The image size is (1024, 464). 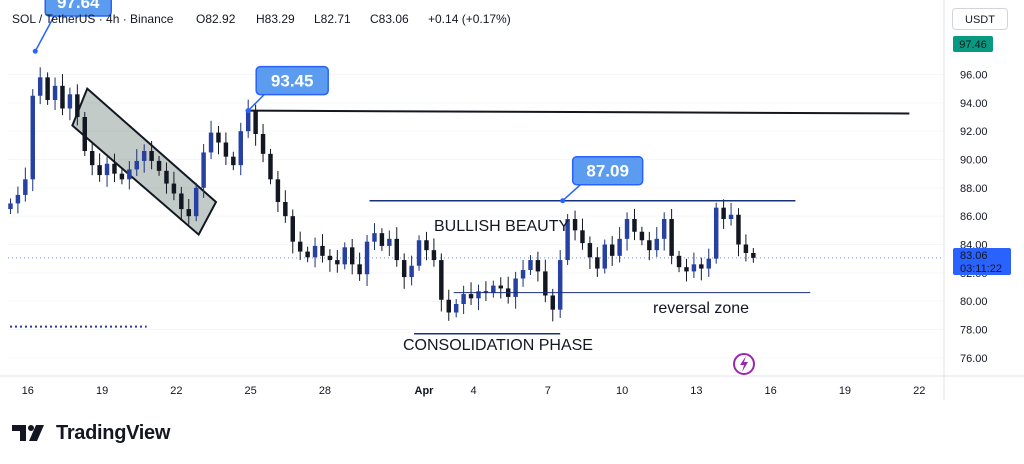 What do you see at coordinates (981, 269) in the screenshot?
I see `countdown-tag: 03:11:22` at bounding box center [981, 269].